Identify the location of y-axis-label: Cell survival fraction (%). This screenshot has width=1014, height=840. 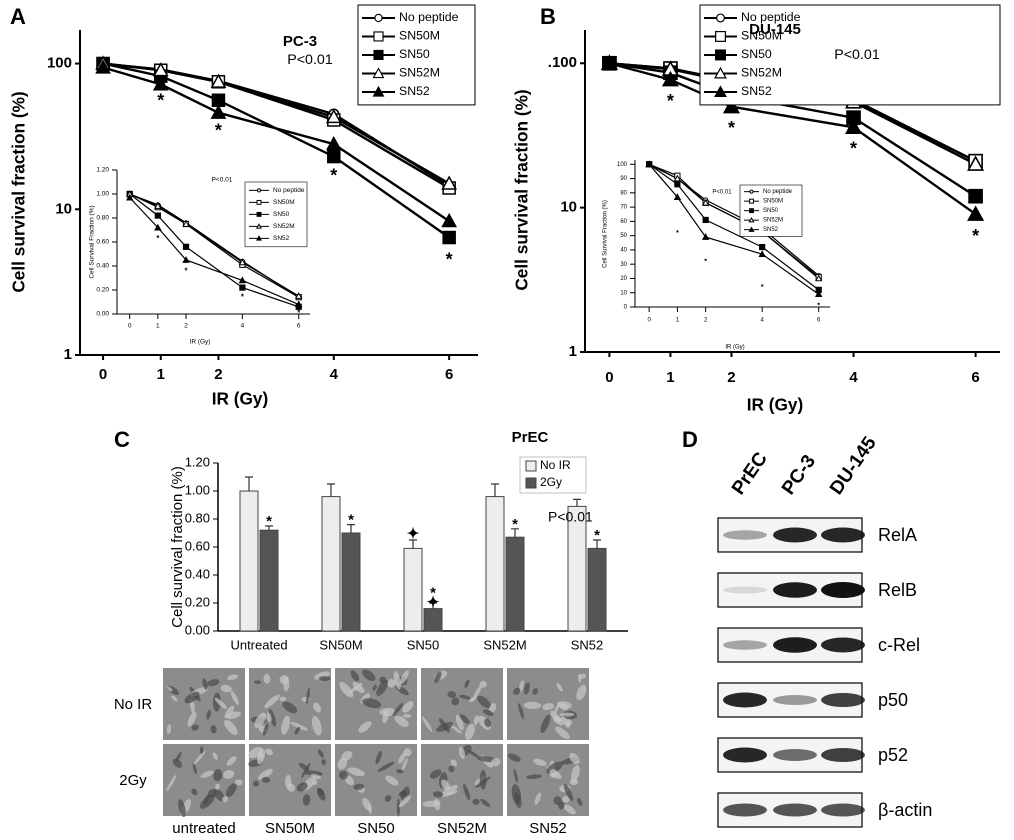
(177, 547).